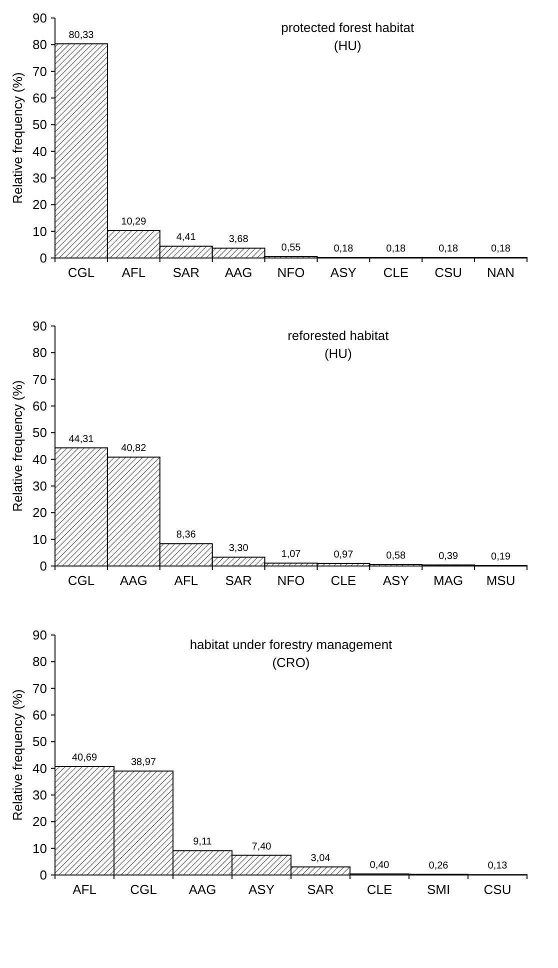 The height and width of the screenshot is (968, 558). I want to click on data-label: 3,04, so click(320, 858).